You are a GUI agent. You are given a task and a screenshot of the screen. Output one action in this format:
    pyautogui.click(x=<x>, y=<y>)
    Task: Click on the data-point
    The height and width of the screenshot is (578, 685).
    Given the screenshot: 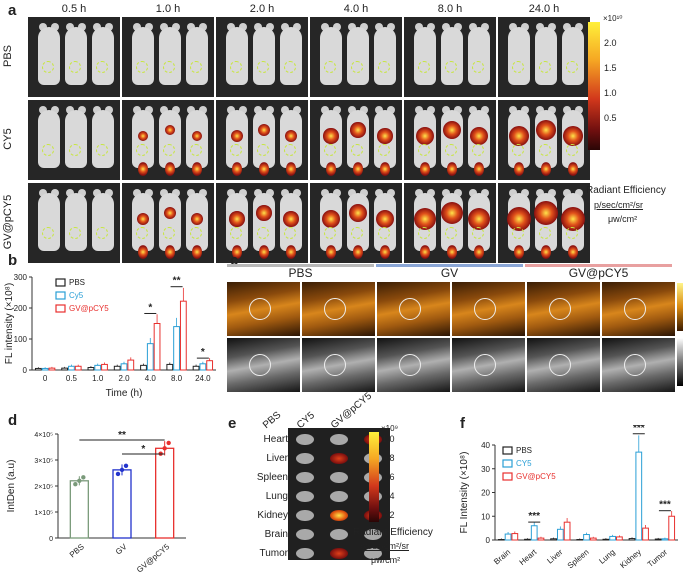 What is the action you would take?
    pyautogui.click(x=83, y=477)
    